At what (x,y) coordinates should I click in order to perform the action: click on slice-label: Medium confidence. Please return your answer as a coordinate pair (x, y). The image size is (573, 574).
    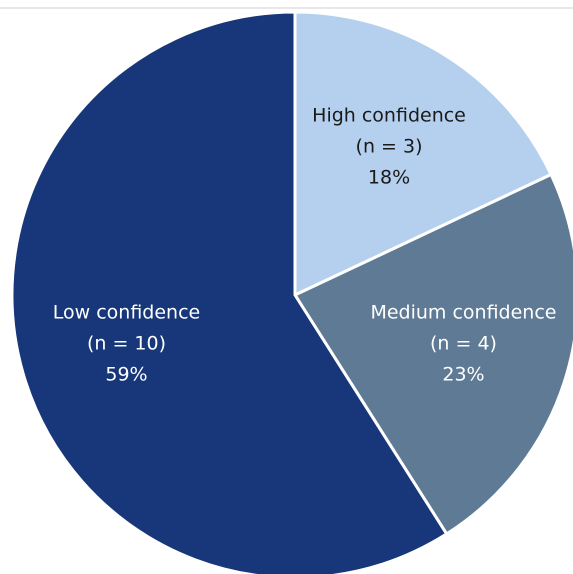
    Looking at the image, I should click on (463, 312).